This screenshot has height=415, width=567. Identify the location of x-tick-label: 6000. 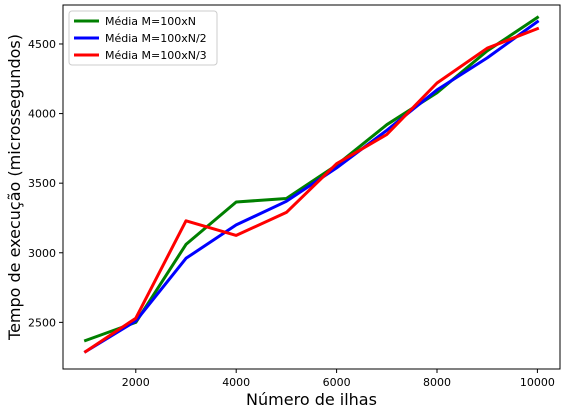
(337, 382).